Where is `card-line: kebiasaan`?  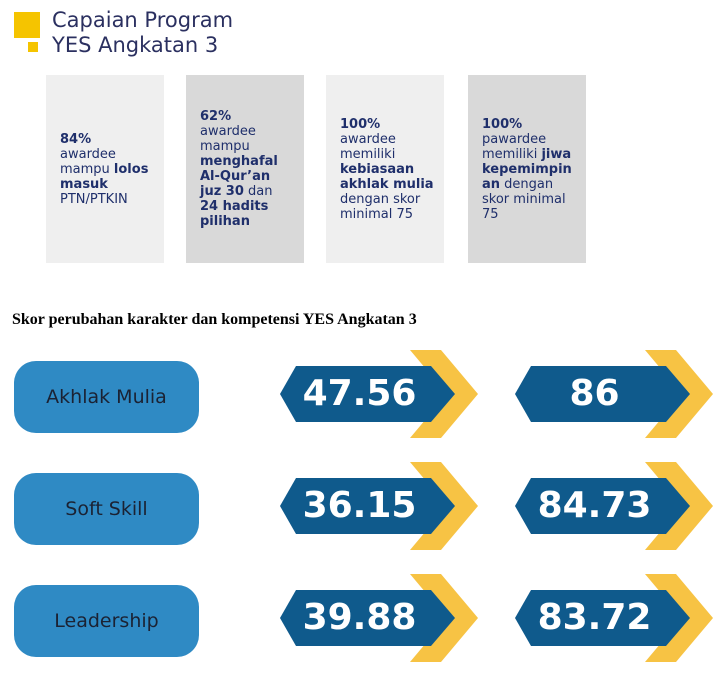 card-line: kebiasaan is located at coordinates (392, 169).